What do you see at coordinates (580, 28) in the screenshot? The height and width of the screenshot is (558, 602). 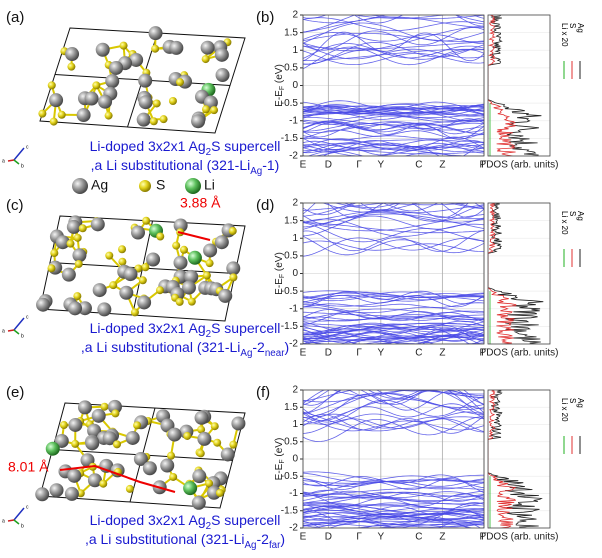 I see `legend-text: Ag` at bounding box center [580, 28].